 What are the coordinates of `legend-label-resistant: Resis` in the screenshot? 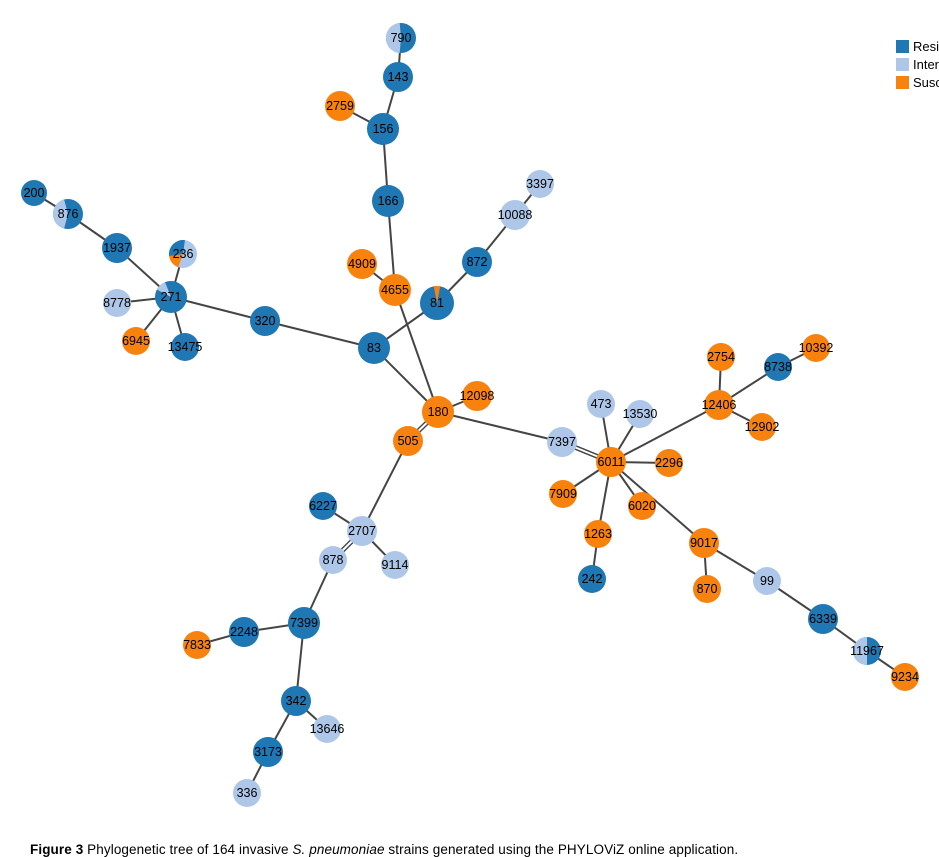 It's located at (926, 46).